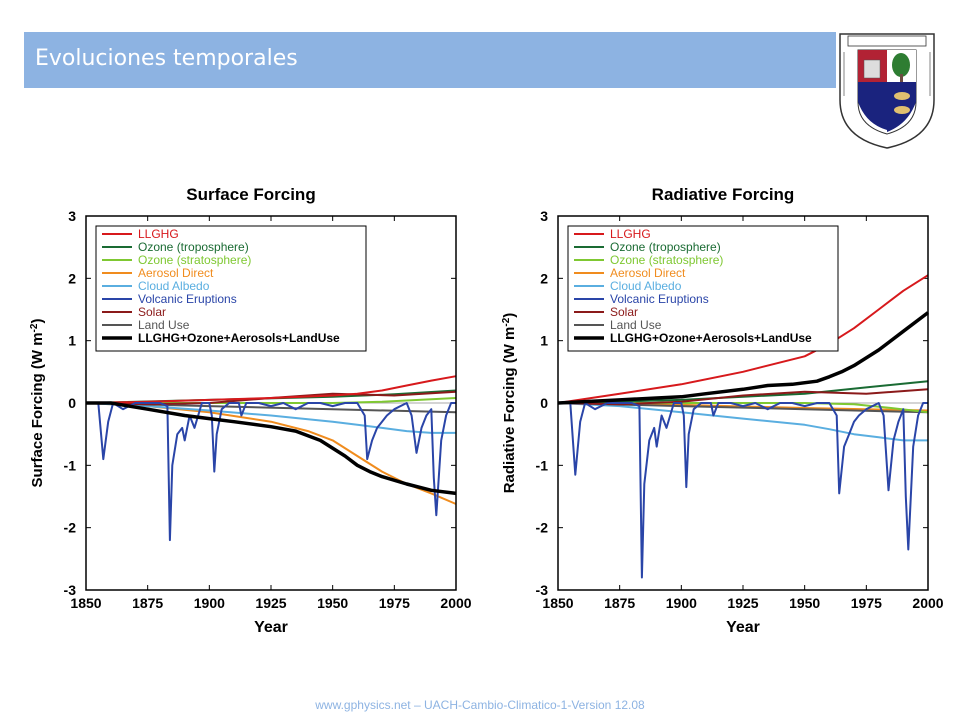  What do you see at coordinates (166, 58) in the screenshot?
I see `slide-title: Evoluciones temporales` at bounding box center [166, 58].